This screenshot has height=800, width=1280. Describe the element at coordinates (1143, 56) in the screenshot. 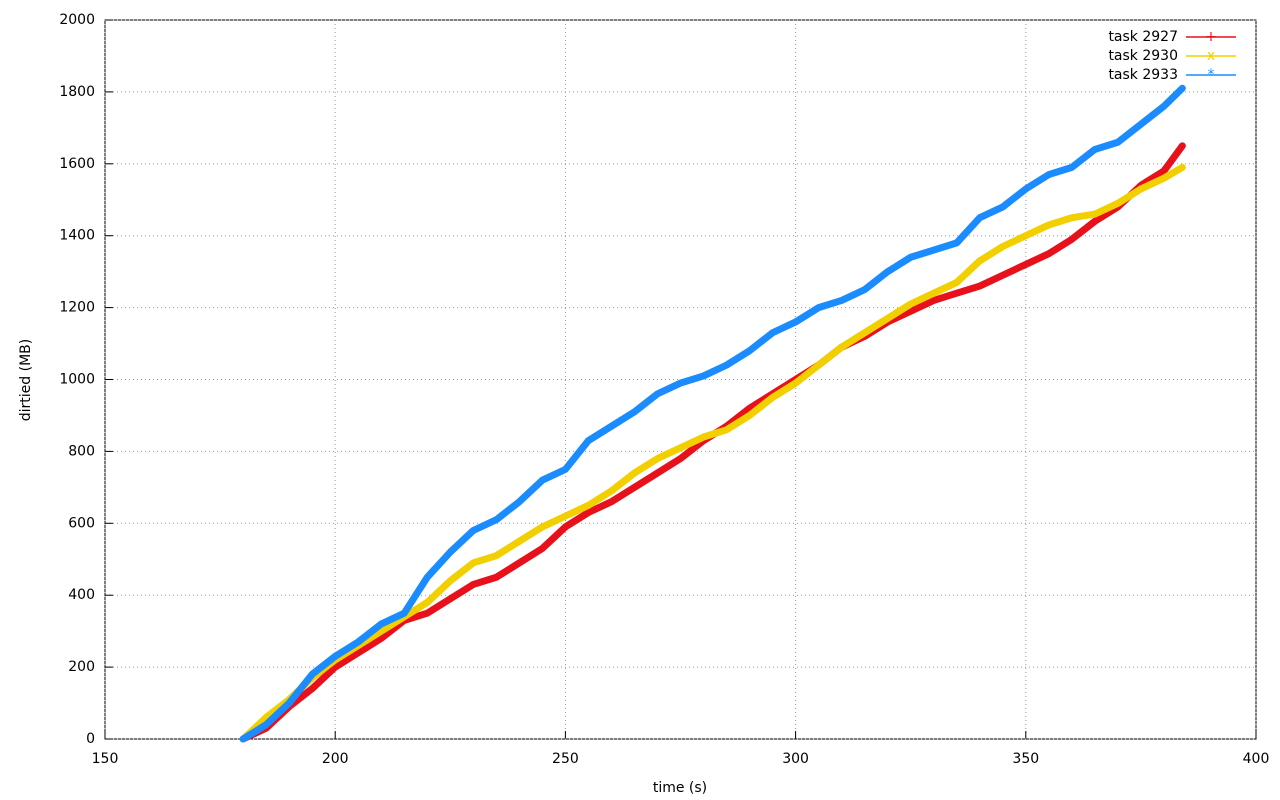

I see `legend-label: task 2930` at that location.